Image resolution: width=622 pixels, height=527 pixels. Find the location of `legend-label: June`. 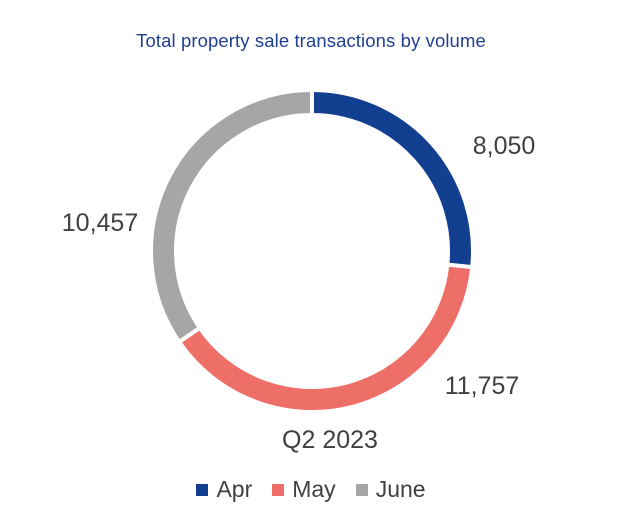

legend-label: June is located at coordinates (400, 489).